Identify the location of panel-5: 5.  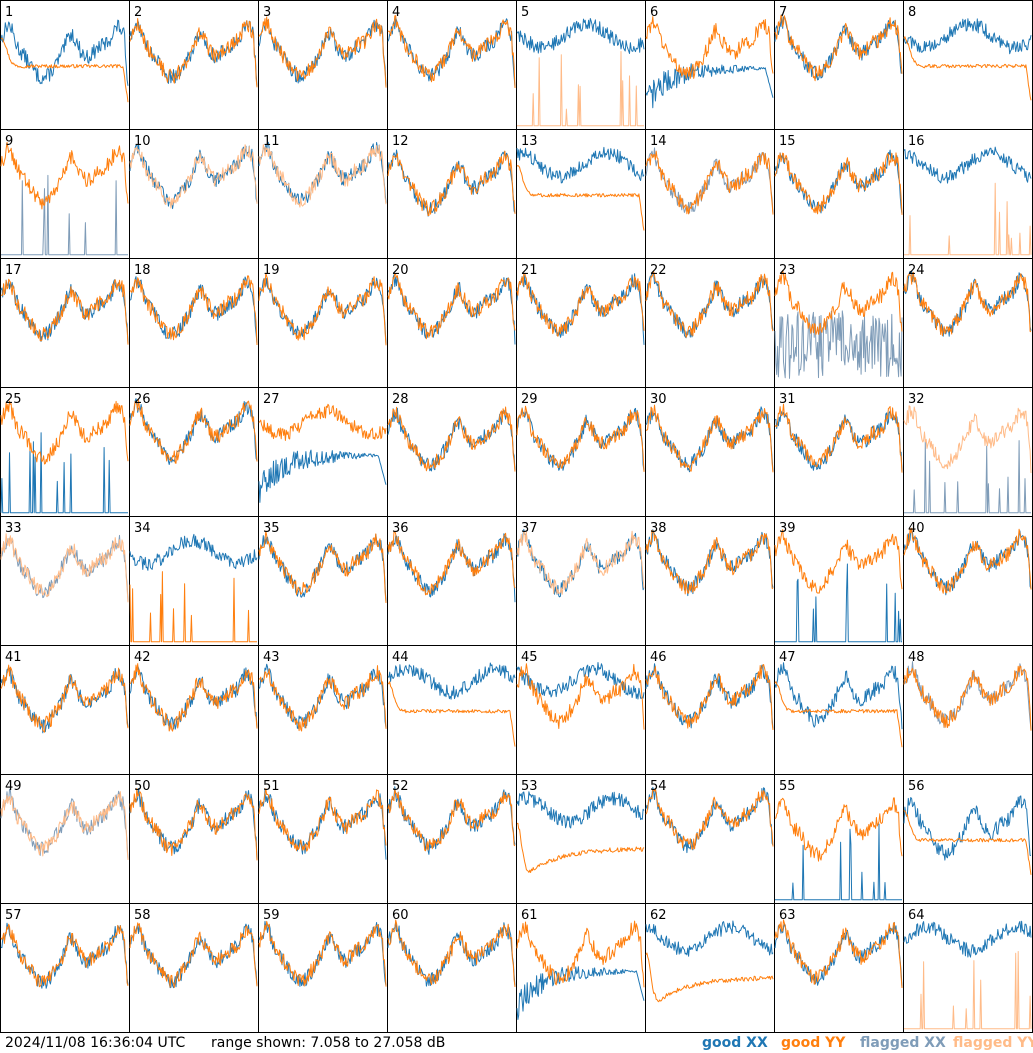
(581, 65).